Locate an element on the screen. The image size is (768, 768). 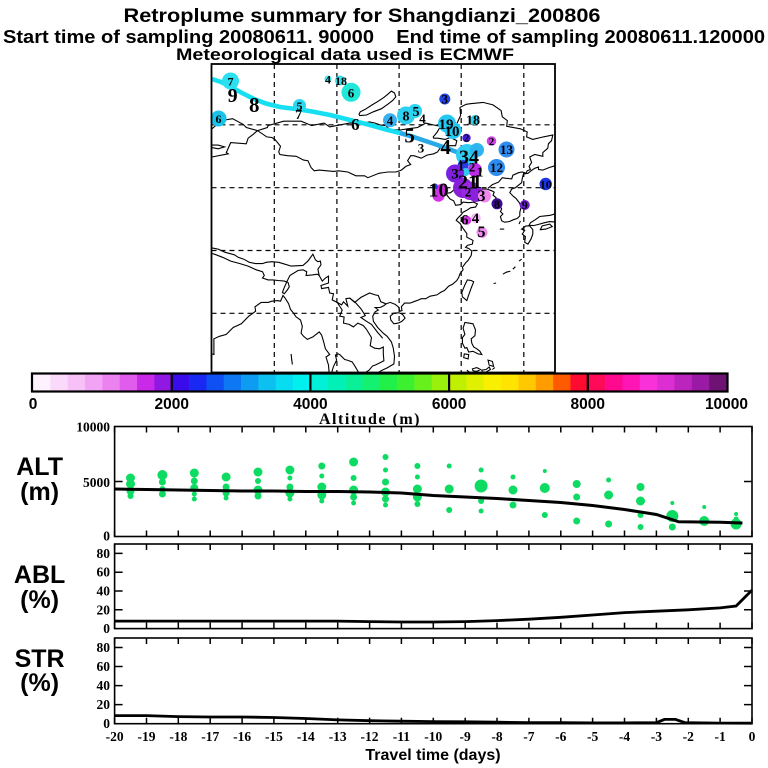
svg-text: -14 is located at coordinates (306, 736).